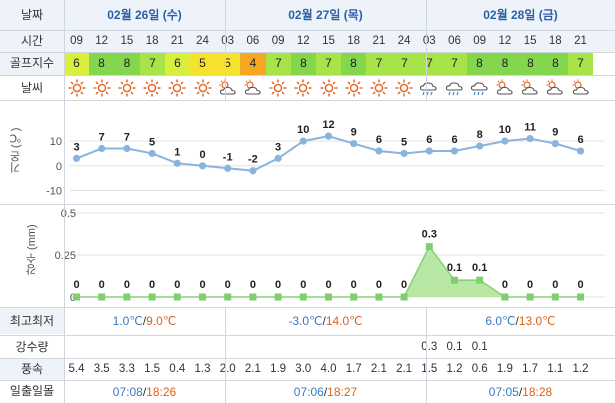  What do you see at coordinates (520, 15) in the screenshot?
I see `day-header-3: 02월 28일 (금)` at bounding box center [520, 15].